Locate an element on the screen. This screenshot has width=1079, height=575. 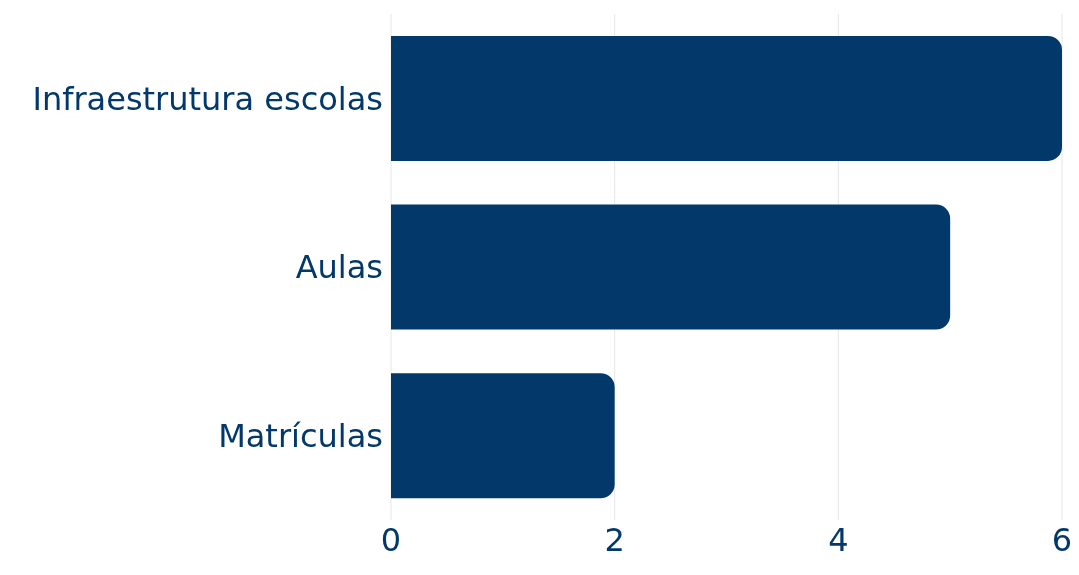
x-tick-label: 4 is located at coordinates (838, 539).